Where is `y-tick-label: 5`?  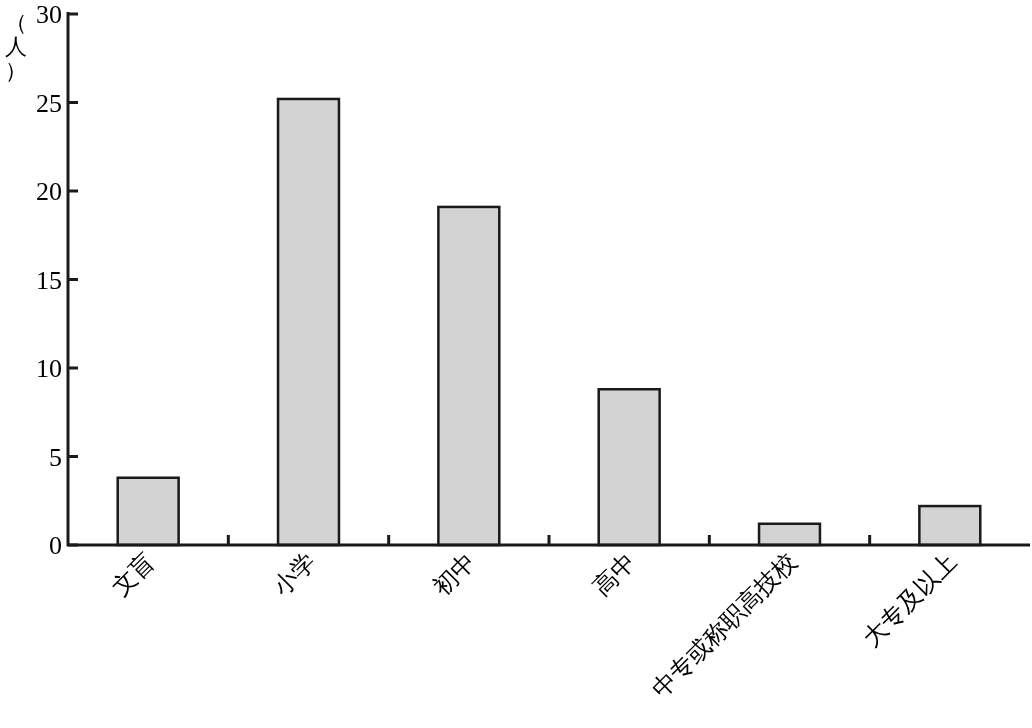
y-tick-label: 5 is located at coordinates (55, 457).